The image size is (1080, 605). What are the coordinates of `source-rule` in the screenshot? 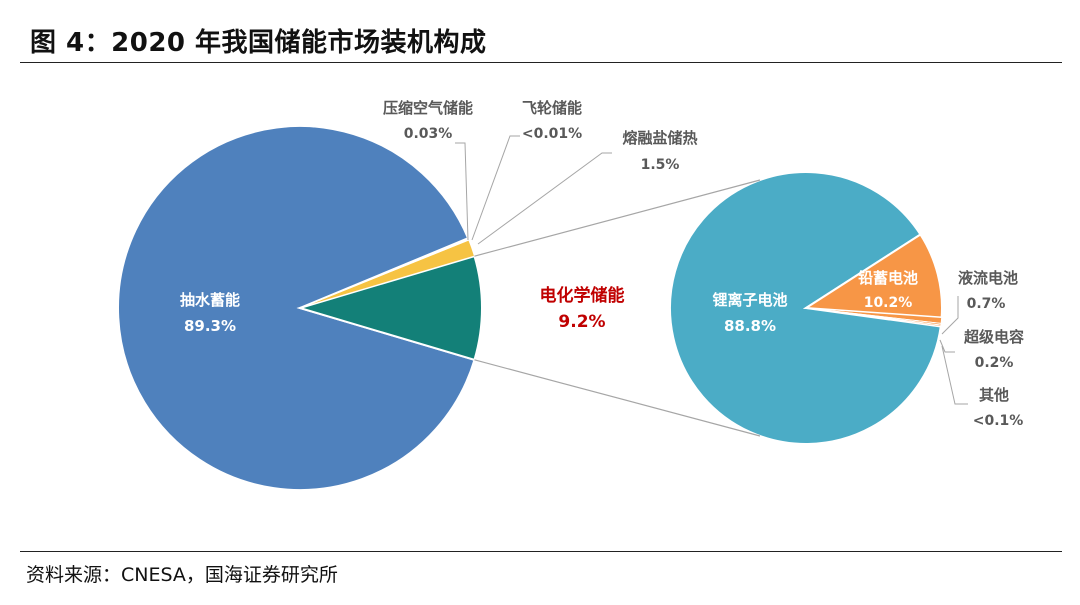 It's located at (541, 551).